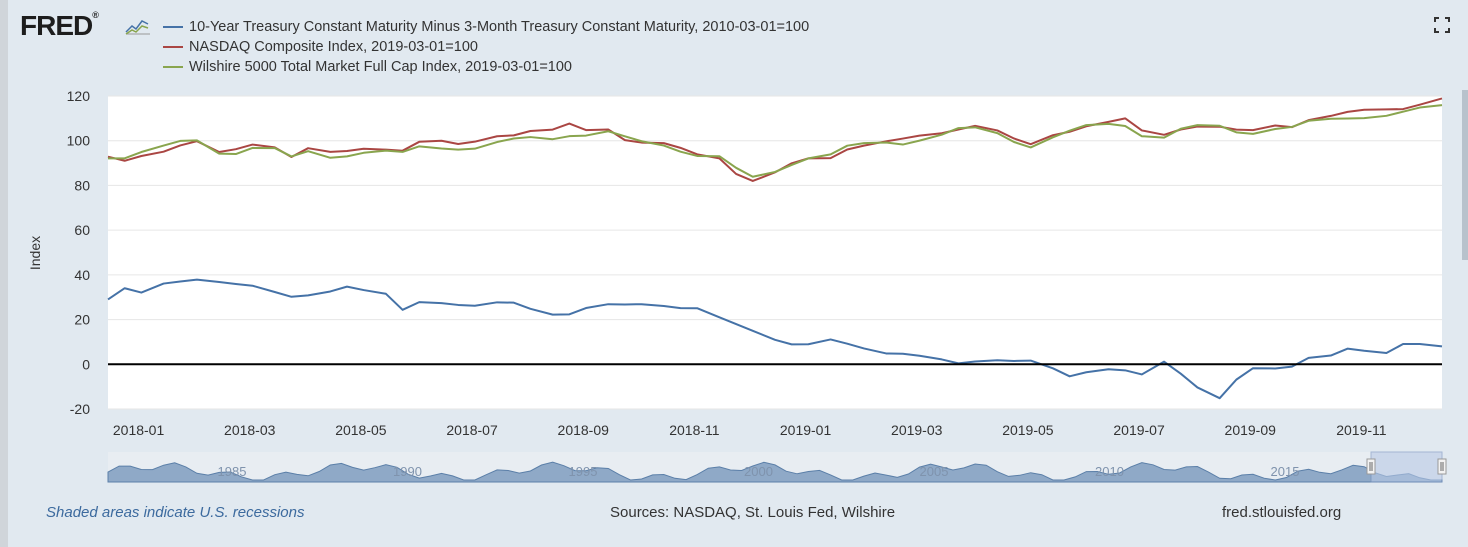  Describe the element at coordinates (753, 512) in the screenshot. I see `sources-text: Sources: NASDAQ, St. Louis Fed, Wilshire` at that location.